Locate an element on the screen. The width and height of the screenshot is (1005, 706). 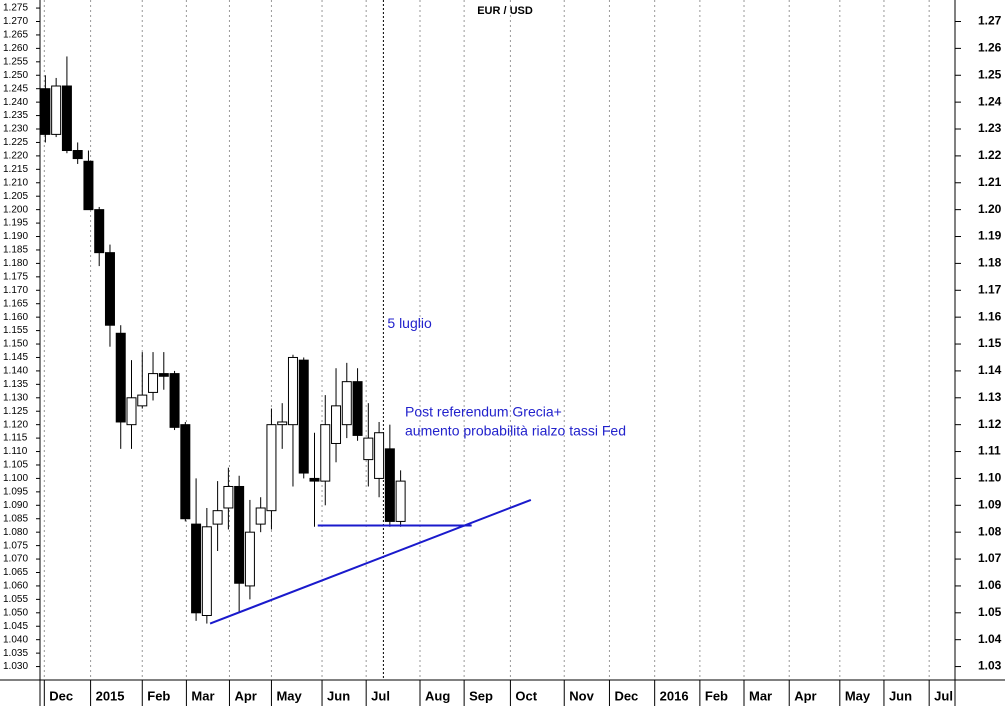
y-tick-label: 1.210 is located at coordinates (15, 182).